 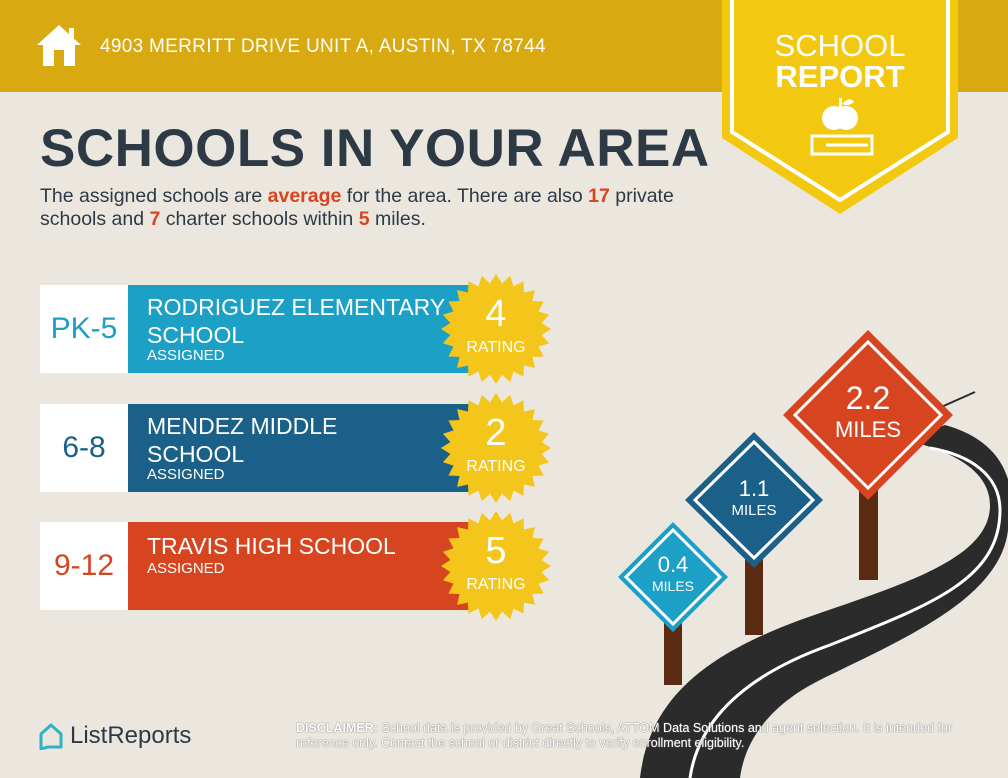 I want to click on school-name: TRAVIS HIGH SCHOOL, so click(x=271, y=546).